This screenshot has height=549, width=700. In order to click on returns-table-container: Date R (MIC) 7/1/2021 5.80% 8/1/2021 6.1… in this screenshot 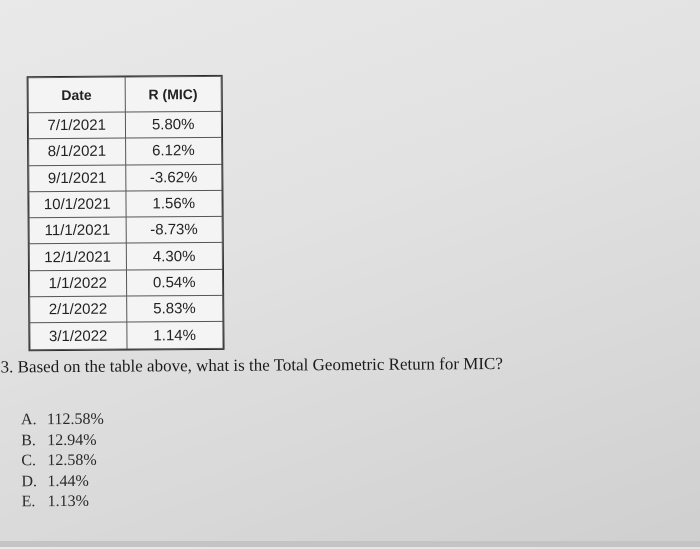, I will do `click(125, 212)`.